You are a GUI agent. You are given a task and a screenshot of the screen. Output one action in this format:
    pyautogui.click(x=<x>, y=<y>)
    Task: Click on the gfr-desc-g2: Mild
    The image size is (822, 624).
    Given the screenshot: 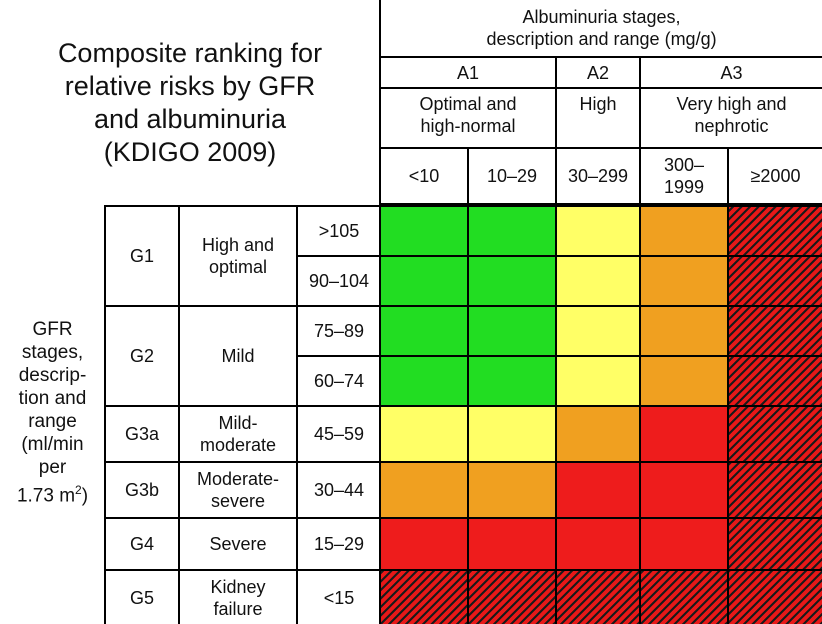 What is the action you would take?
    pyautogui.click(x=238, y=356)
    